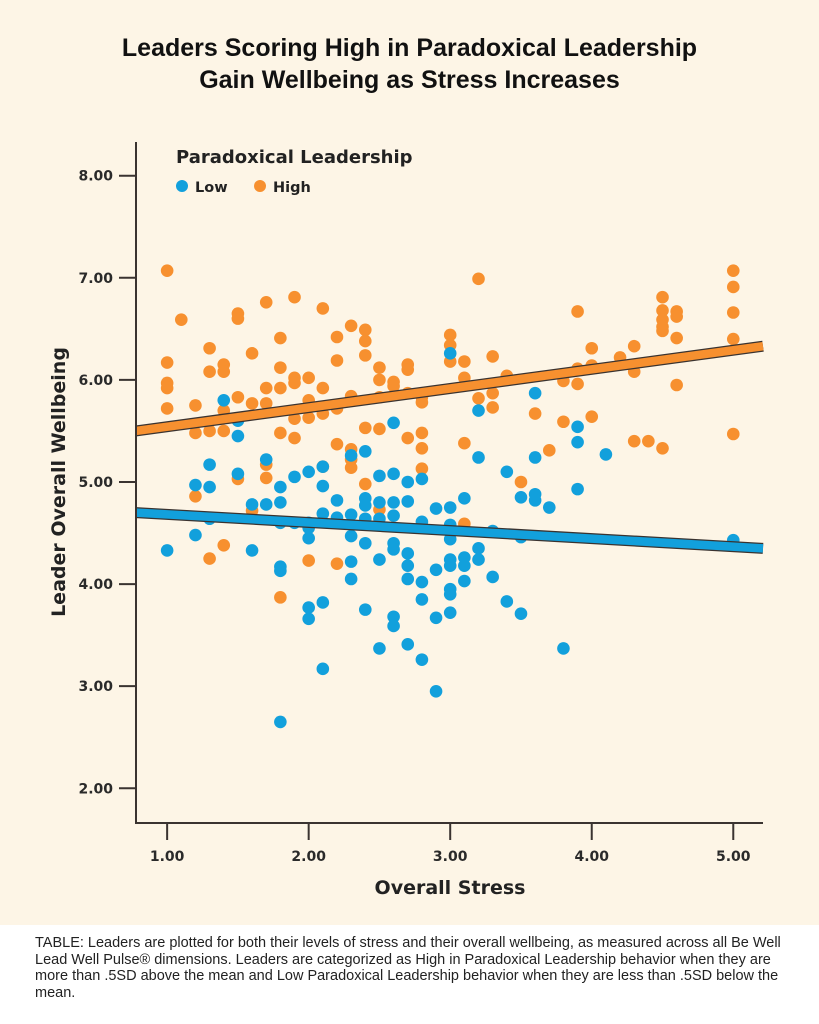 Image resolution: width=819 pixels, height=1024 pixels. What do you see at coordinates (95, 789) in the screenshot?
I see `y-tick-label: 2.00` at bounding box center [95, 789].